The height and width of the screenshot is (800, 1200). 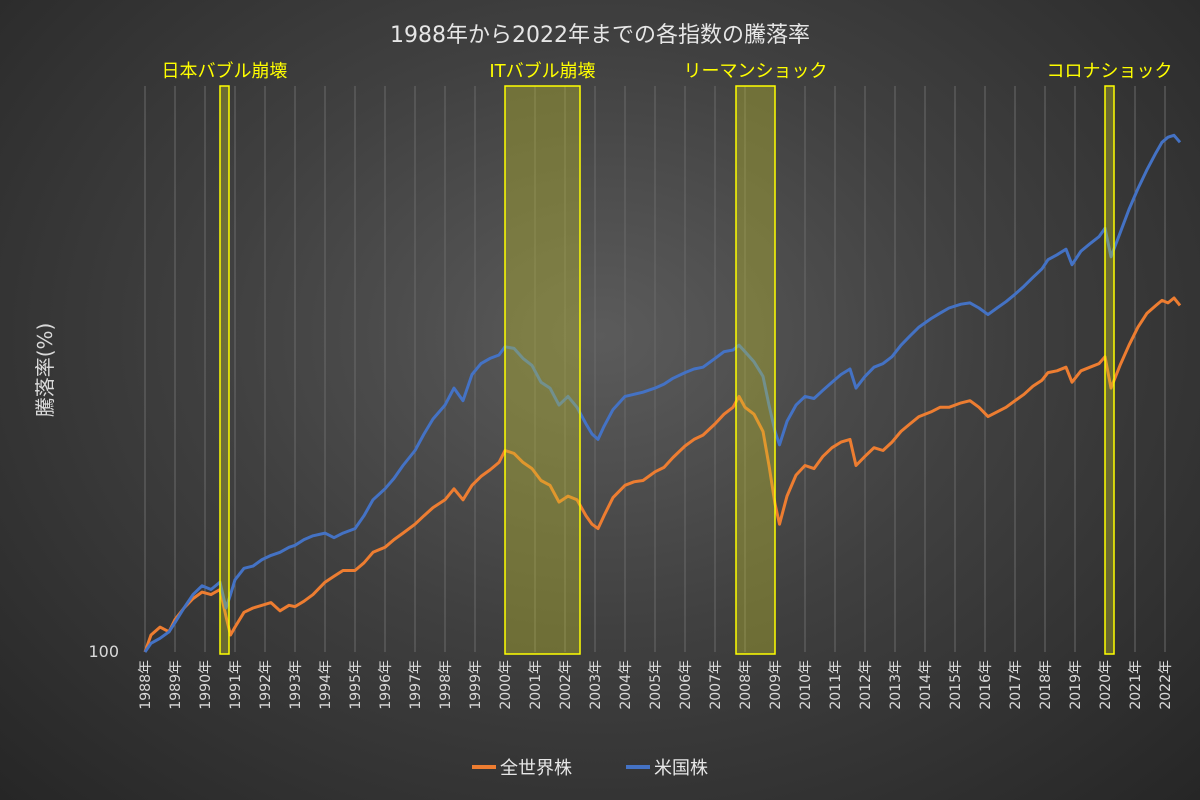 What do you see at coordinates (956, 685) in the screenshot?
I see `x-tick-label: 2015年` at bounding box center [956, 685].